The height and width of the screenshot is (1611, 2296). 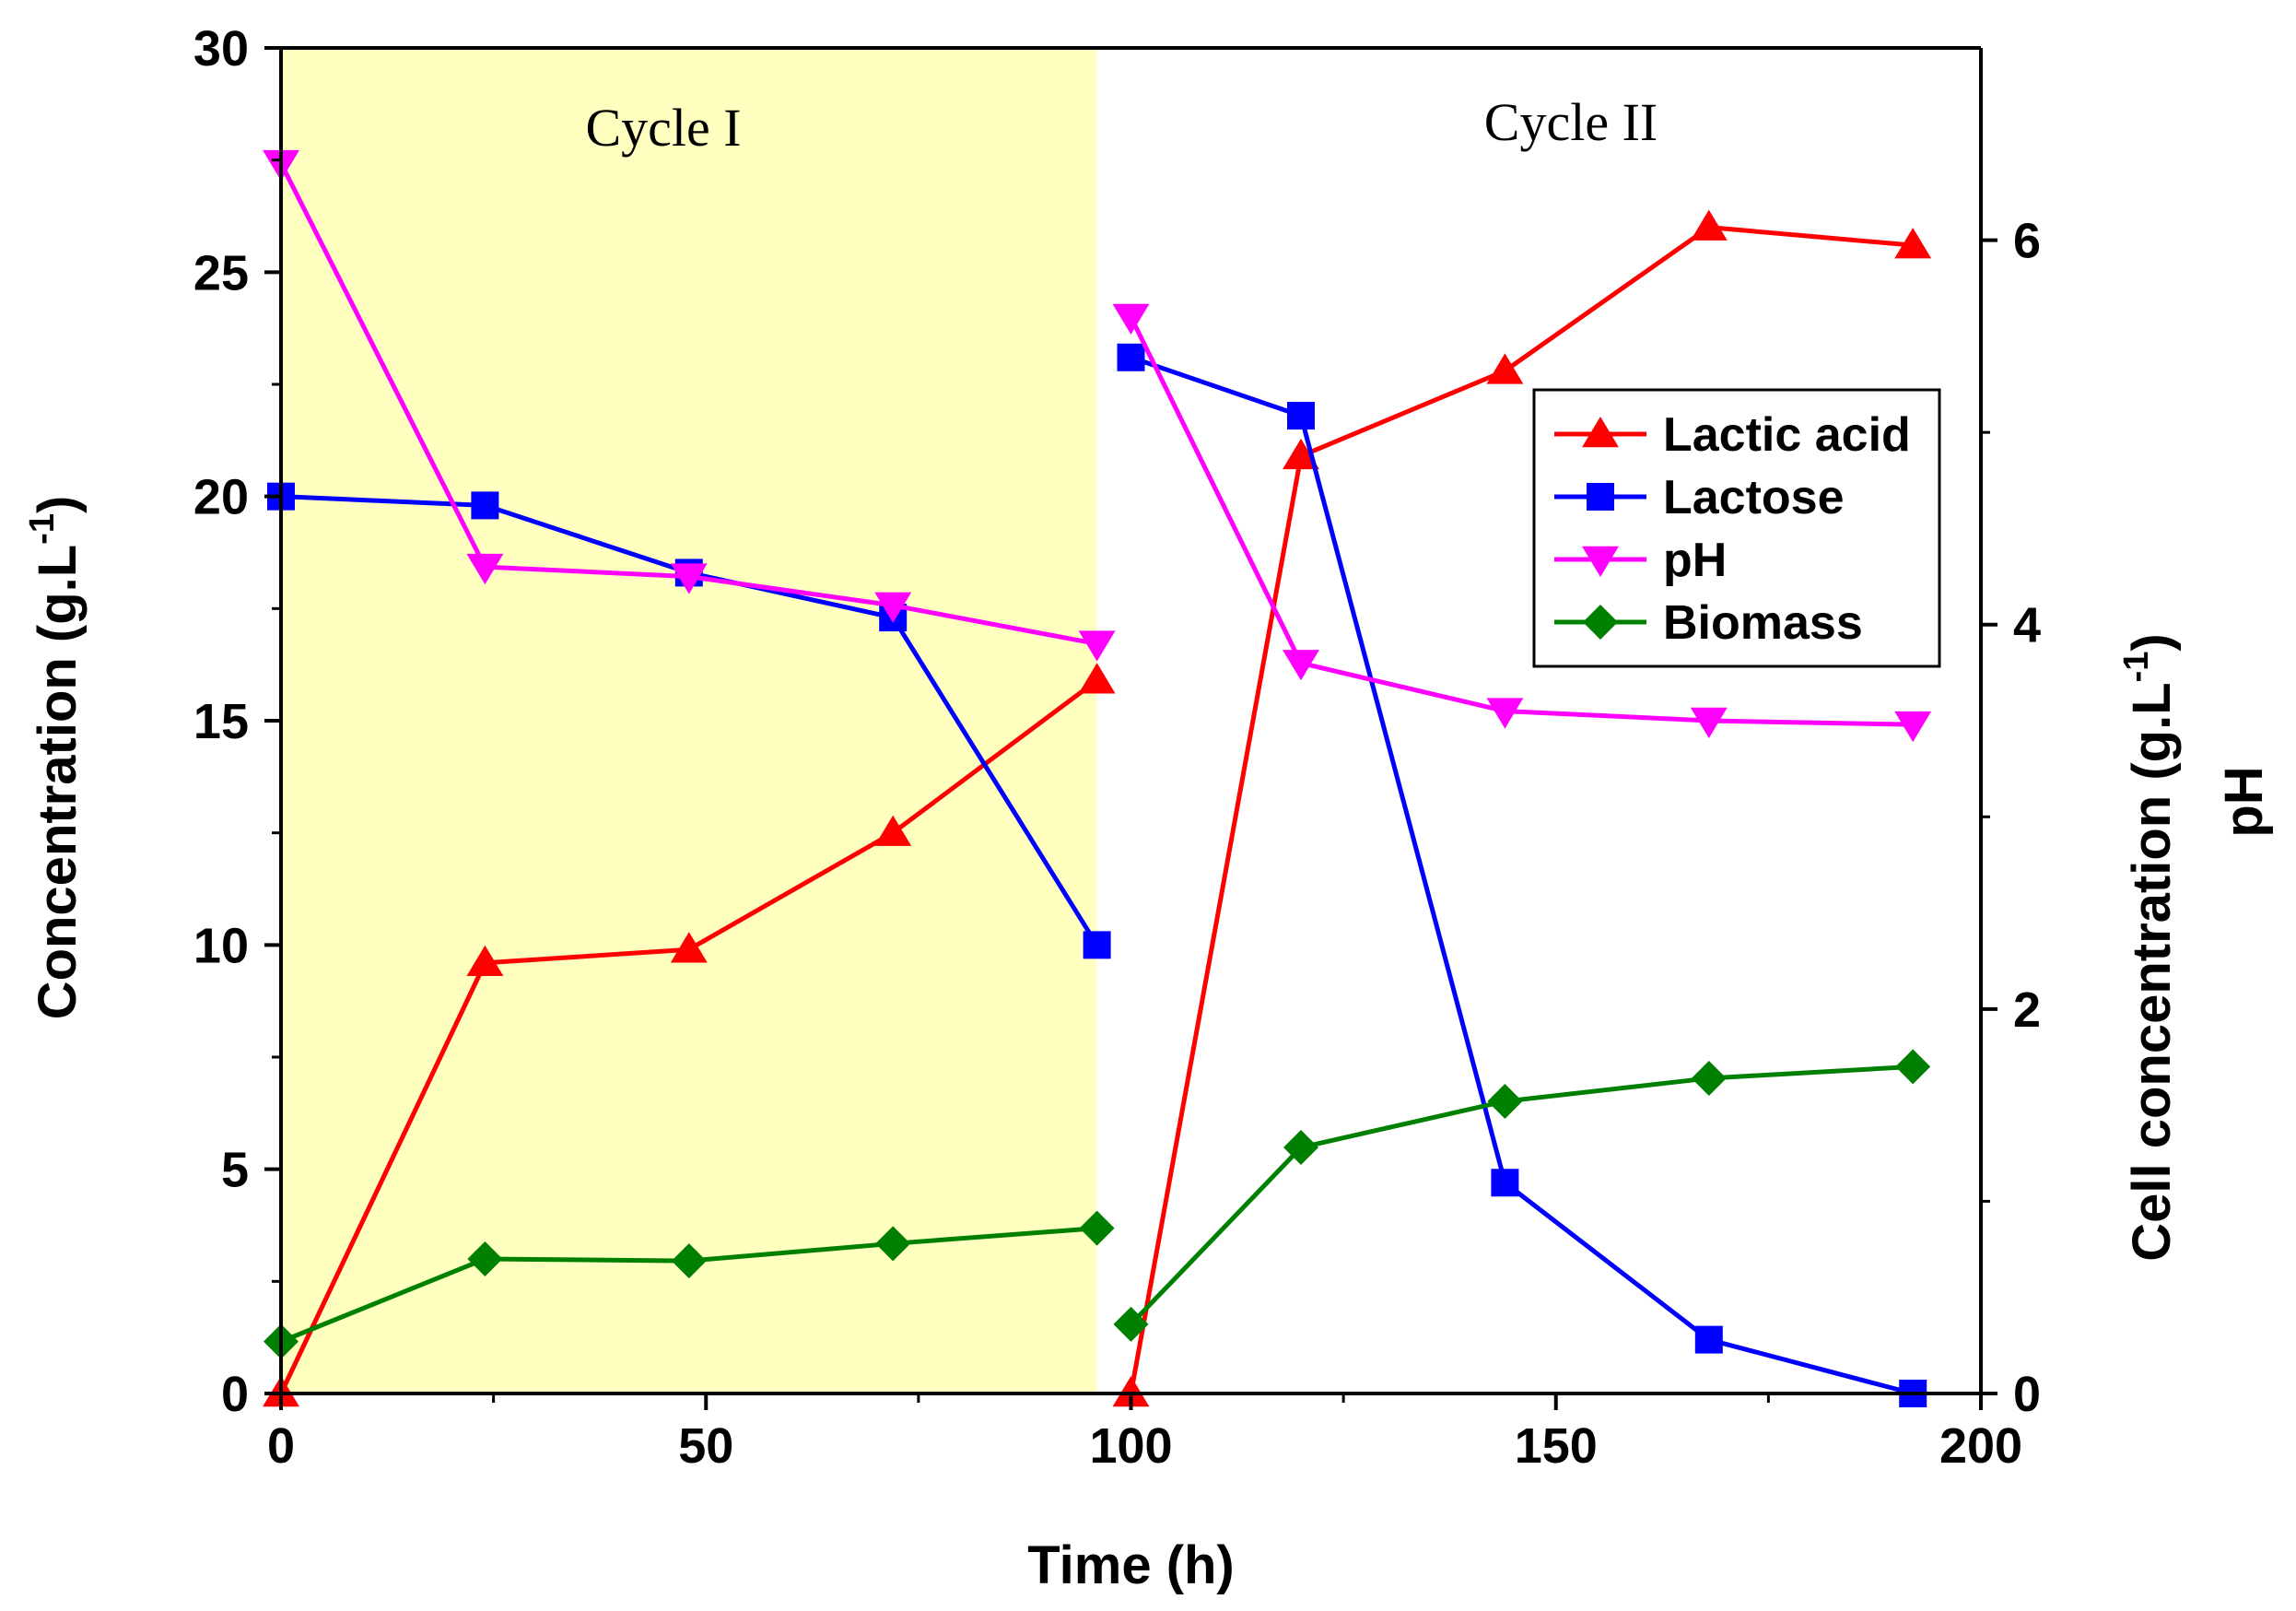 What do you see at coordinates (663, 128) in the screenshot?
I see `cycle-label-1: Cycle I` at bounding box center [663, 128].